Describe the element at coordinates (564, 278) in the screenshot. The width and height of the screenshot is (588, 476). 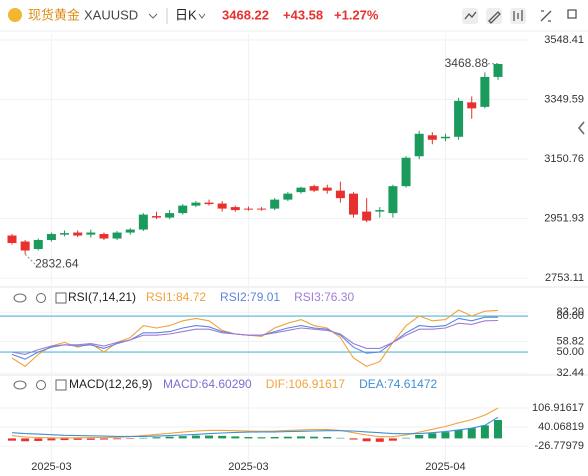
I see `y-tick-label: 2753.11` at that location.